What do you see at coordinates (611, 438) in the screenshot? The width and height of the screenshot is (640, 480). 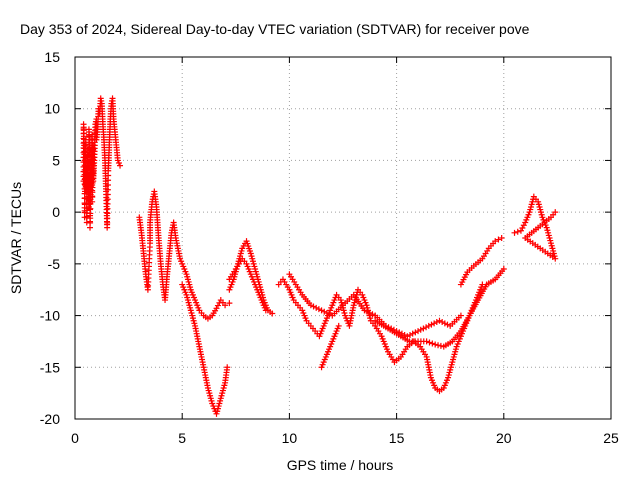 I see `x-tick-label: 25` at bounding box center [611, 438].